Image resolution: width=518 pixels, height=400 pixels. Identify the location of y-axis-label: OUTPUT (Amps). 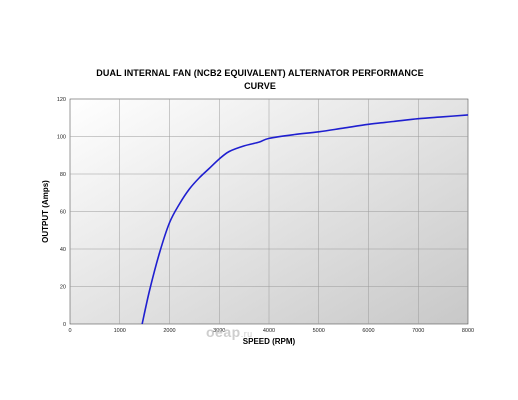
(45, 211).